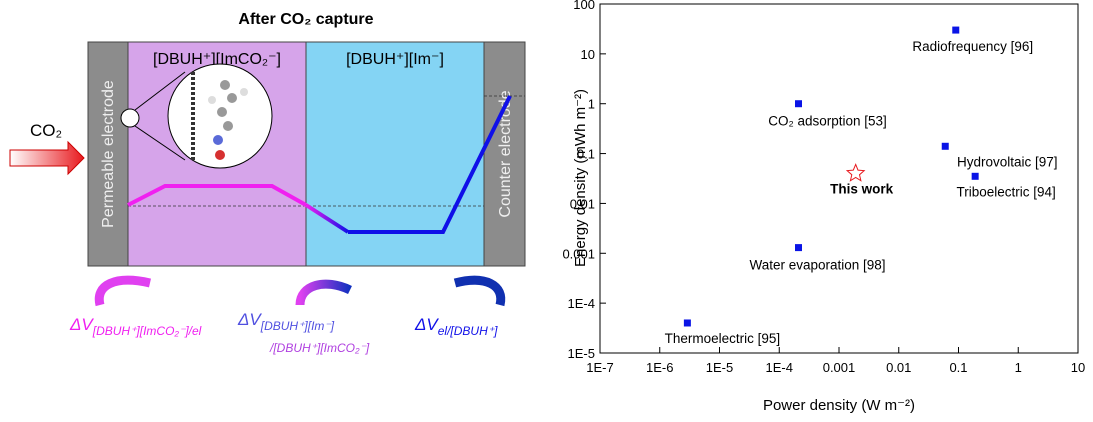 This screenshot has width=1093, height=422. What do you see at coordinates (827, 121) in the screenshot?
I see `data-label: CO₂ adsorption [53]` at bounding box center [827, 121].